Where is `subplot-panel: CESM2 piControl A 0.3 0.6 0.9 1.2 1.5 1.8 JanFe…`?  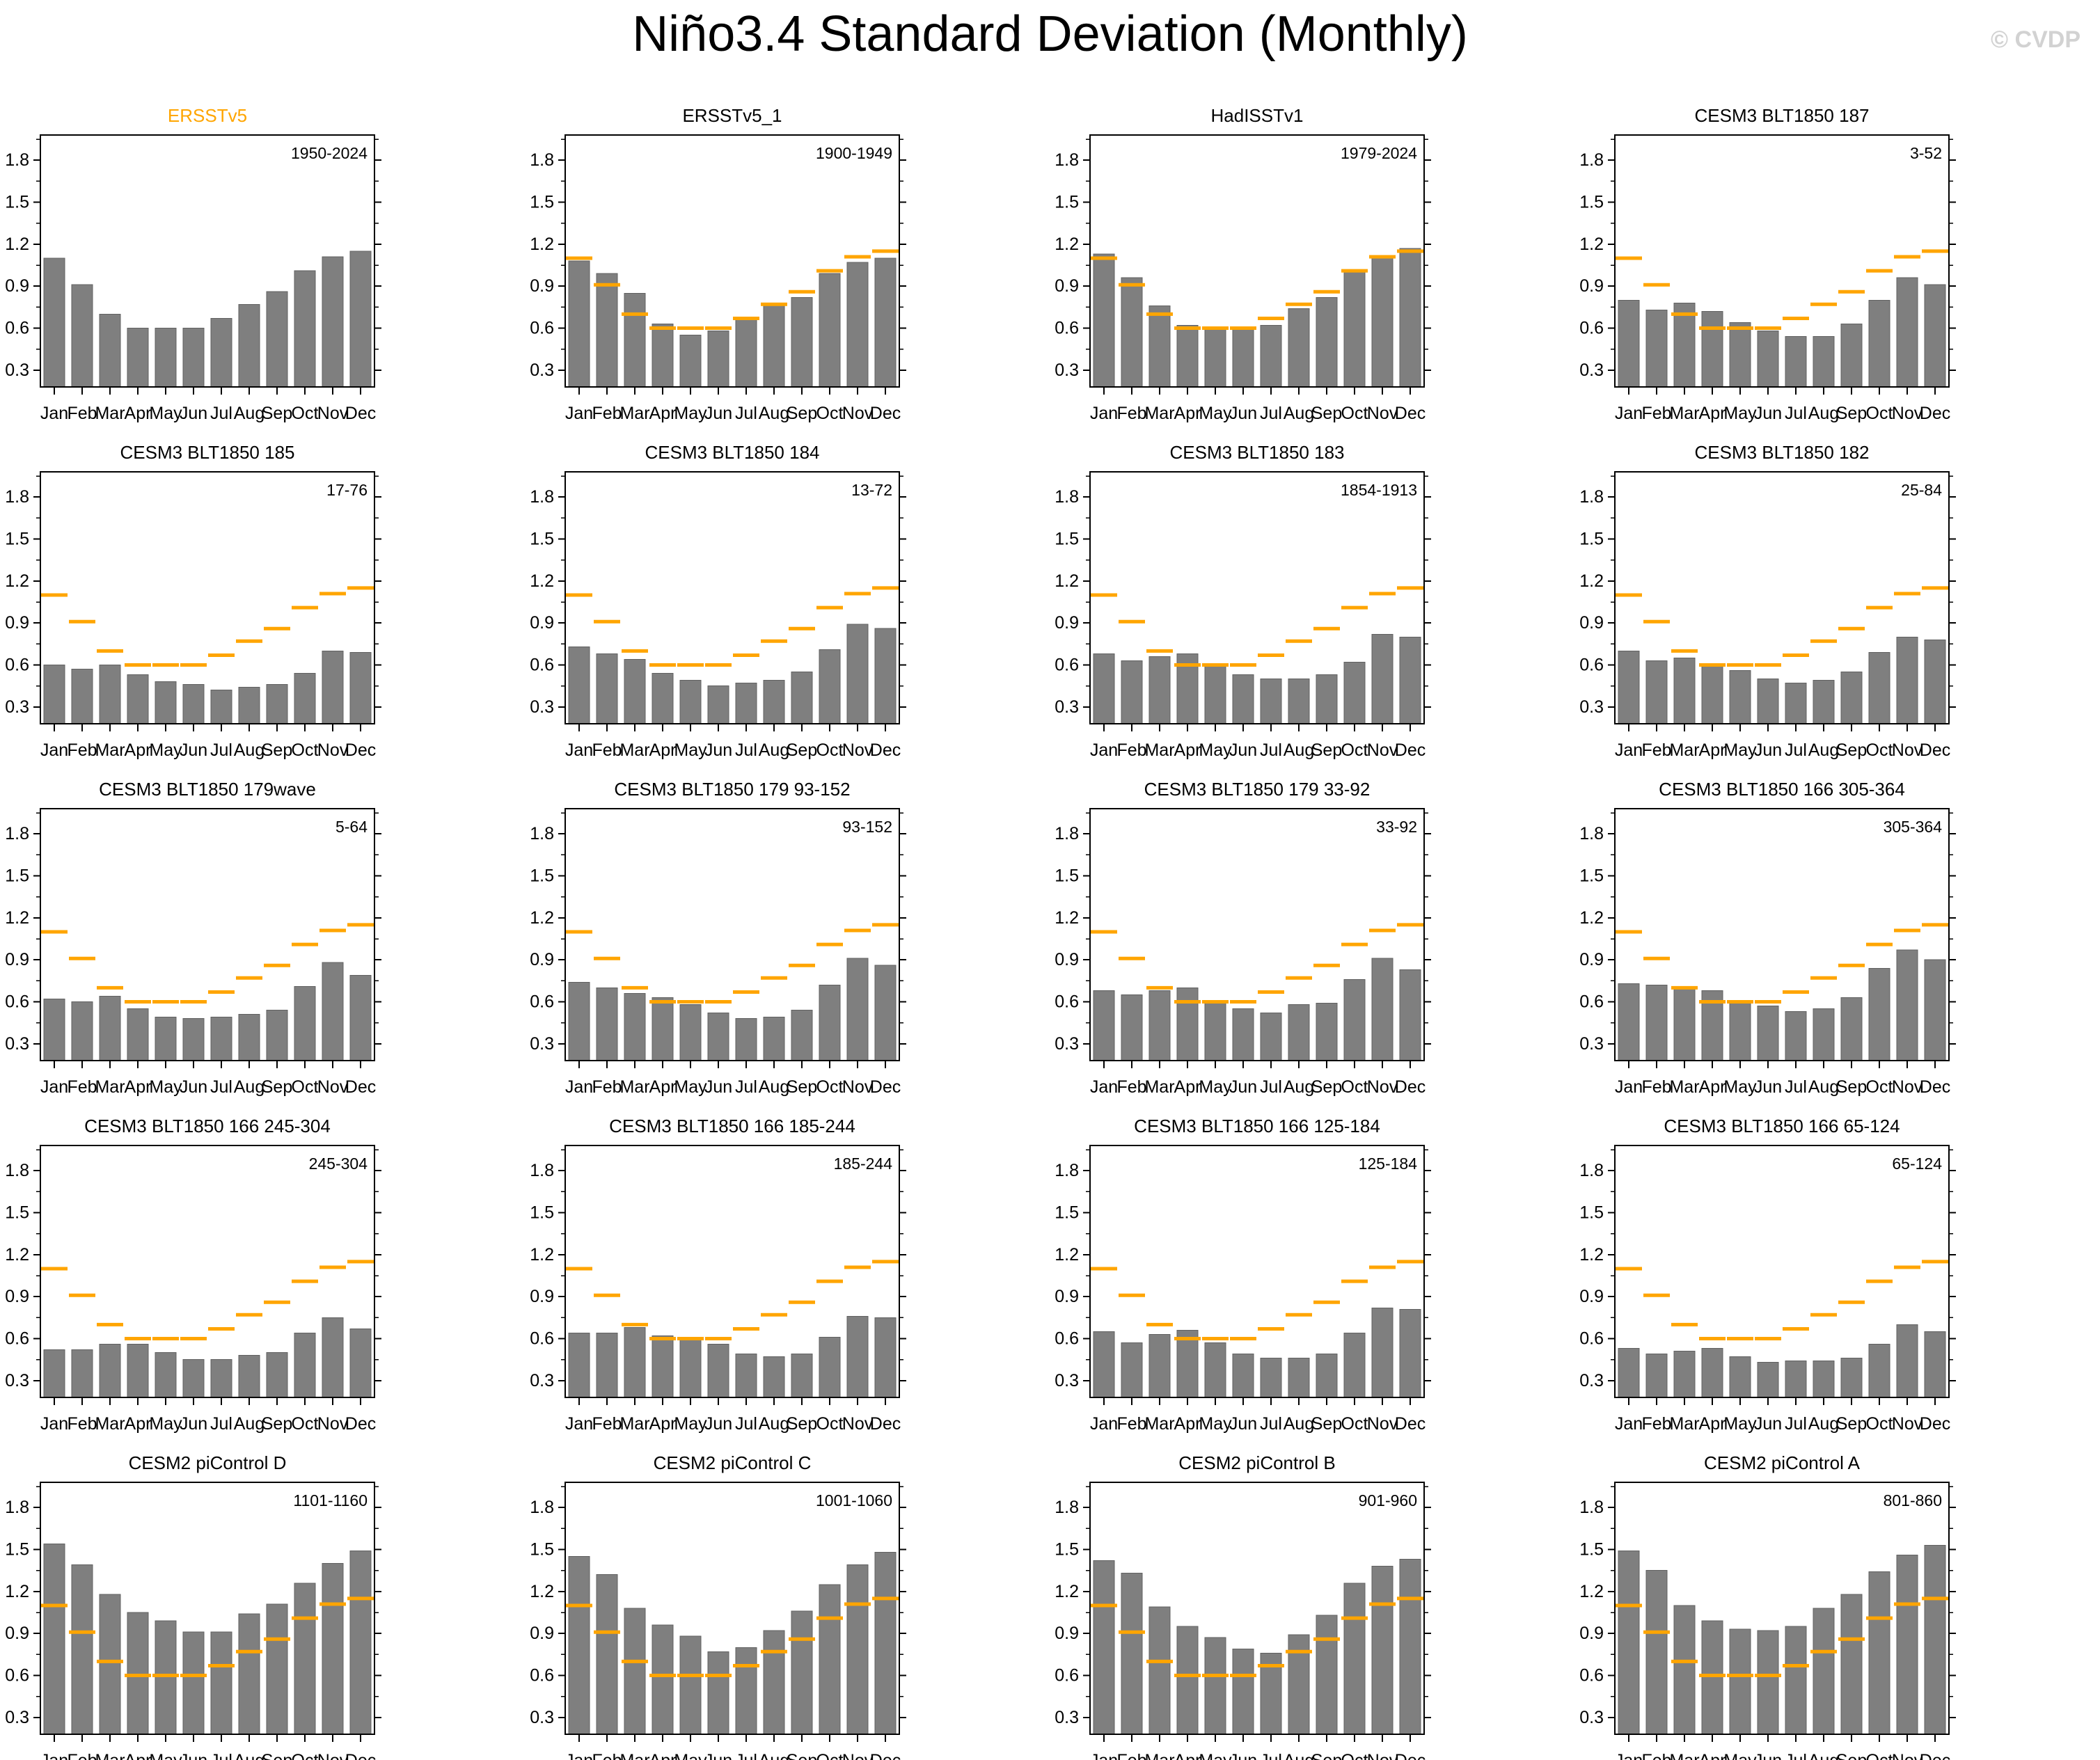 subplot-panel: CESM2 piControl A 0.3 0.6 0.9 1.2 1.5 1.8 JanFe… is located at coordinates (1837, 1590).